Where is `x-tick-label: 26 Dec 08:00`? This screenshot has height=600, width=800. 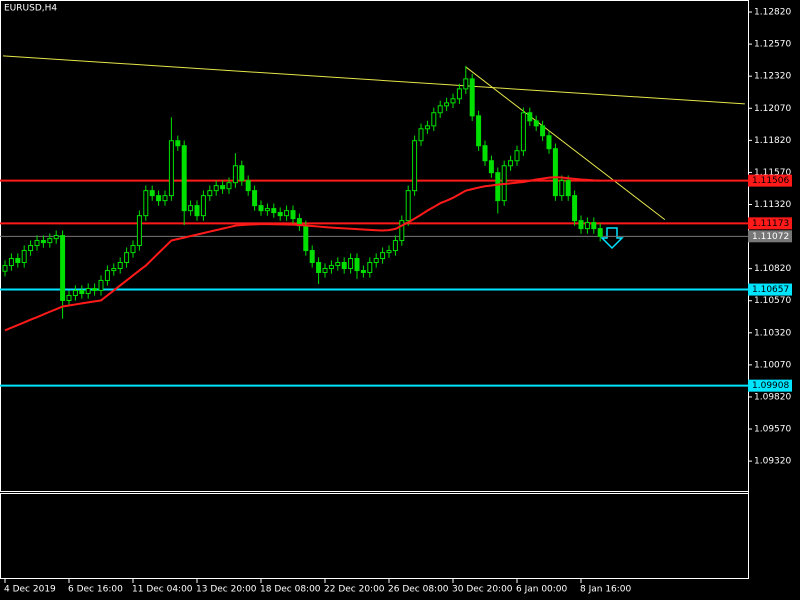 x-tick-label: 26 Dec 08:00 is located at coordinates (418, 590).